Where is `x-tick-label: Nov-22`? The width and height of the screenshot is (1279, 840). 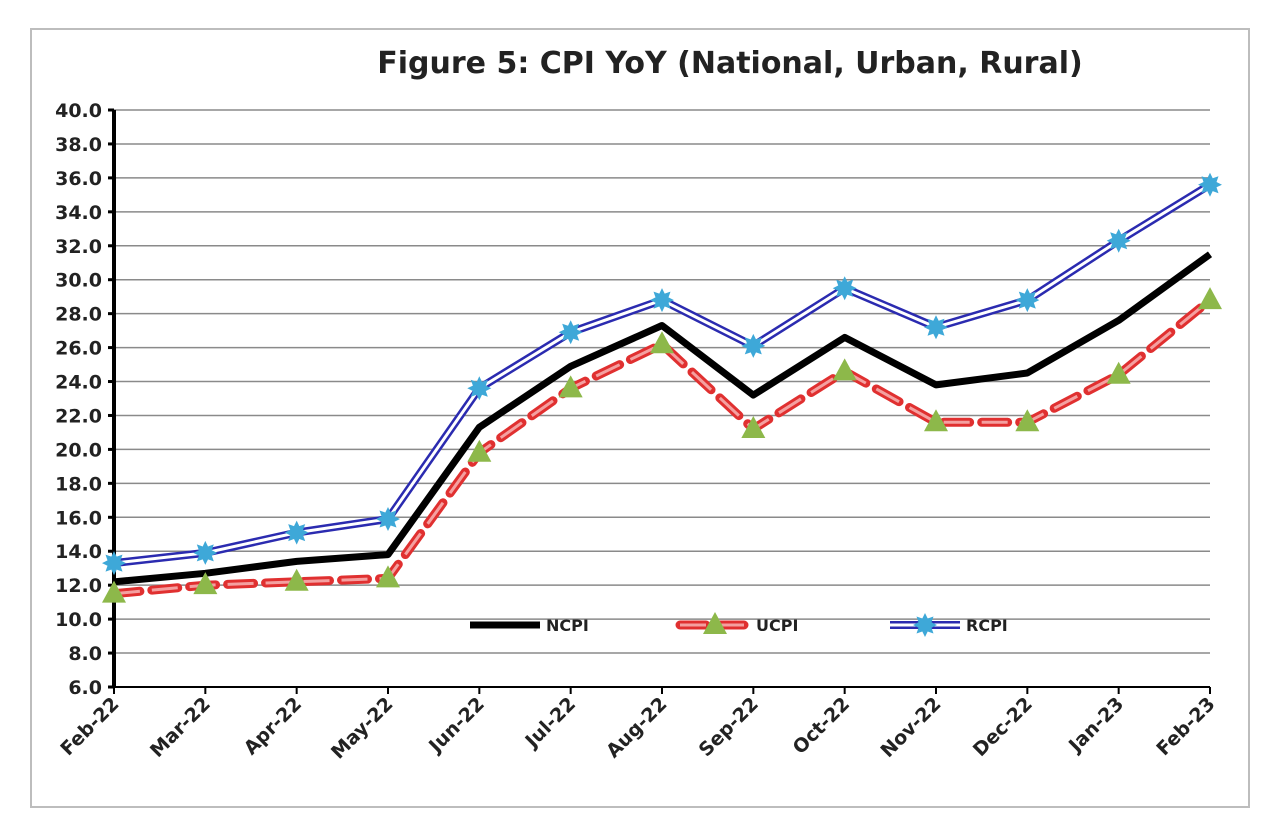
x-tick-label: Nov-22 is located at coordinates (910, 727).